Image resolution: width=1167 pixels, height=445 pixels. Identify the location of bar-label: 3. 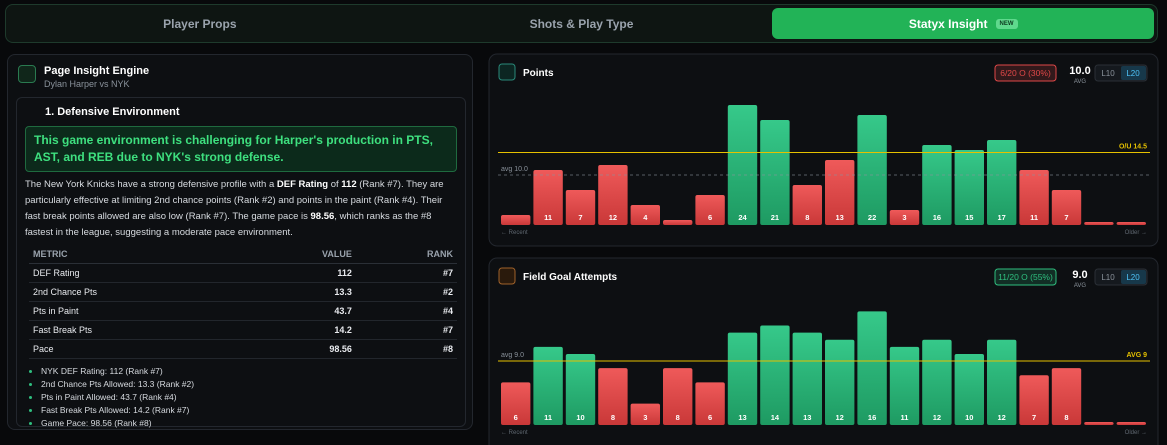
(904, 217).